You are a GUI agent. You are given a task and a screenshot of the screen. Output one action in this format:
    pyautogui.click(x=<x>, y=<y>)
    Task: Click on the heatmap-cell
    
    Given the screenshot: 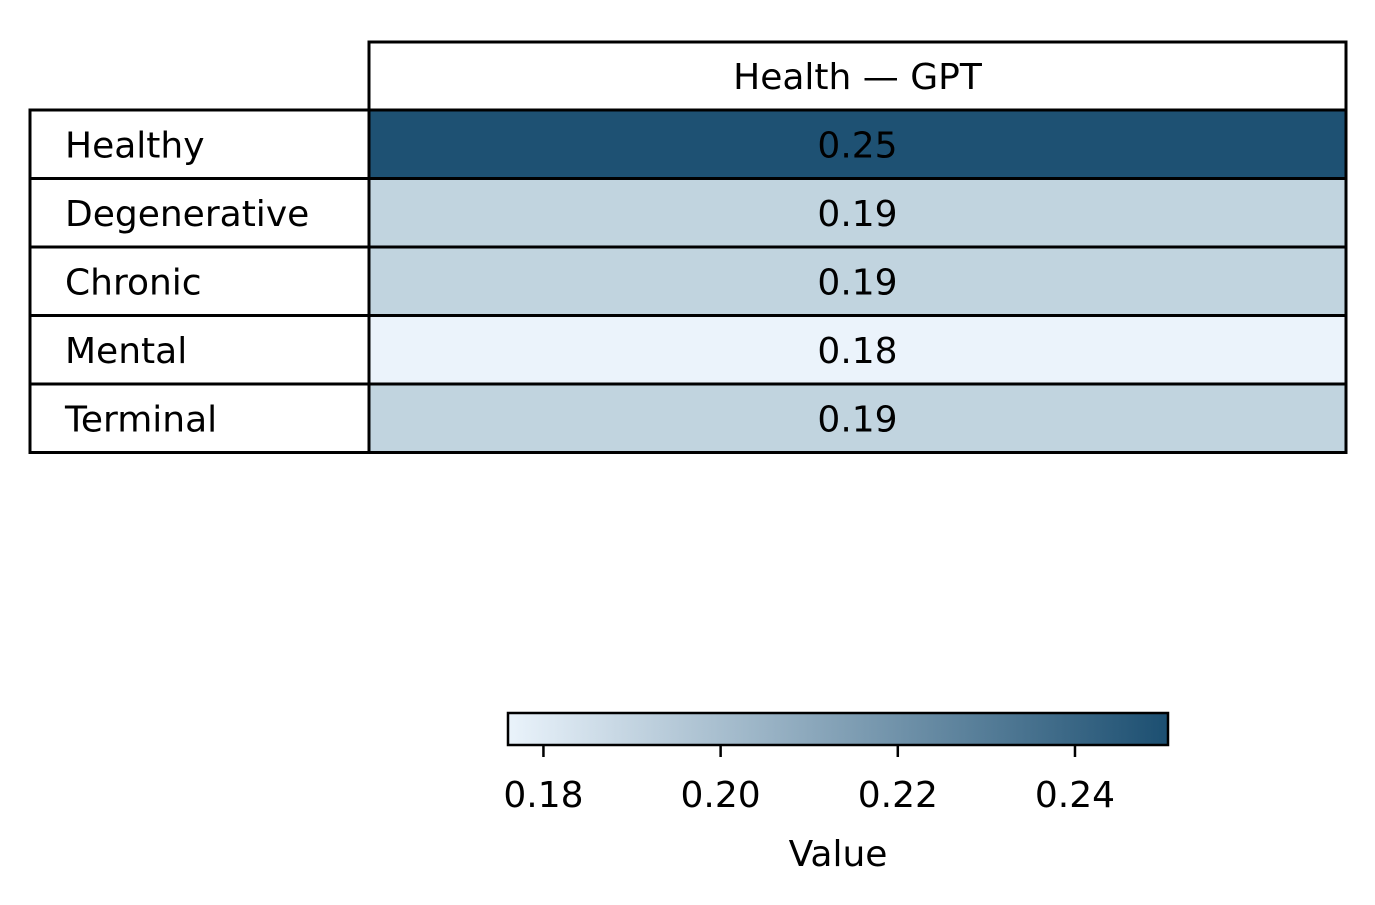 What is the action you would take?
    pyautogui.click(x=857, y=418)
    